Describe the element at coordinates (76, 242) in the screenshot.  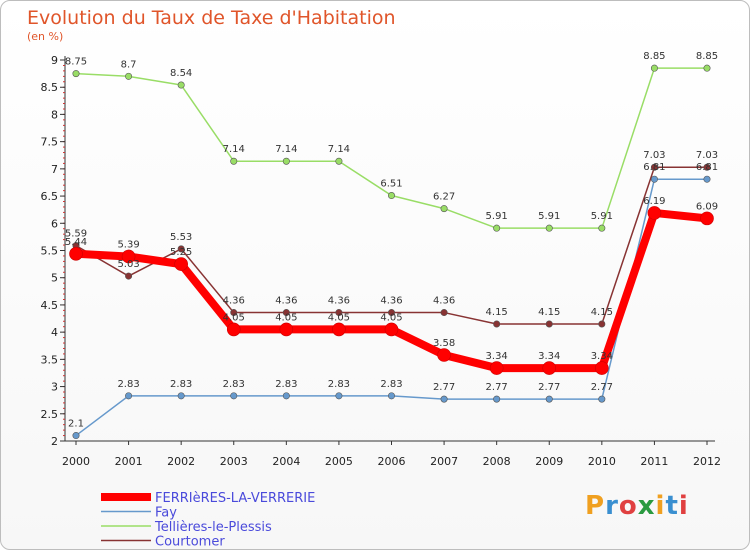
I see `data-label-0: 5.44` at that location.